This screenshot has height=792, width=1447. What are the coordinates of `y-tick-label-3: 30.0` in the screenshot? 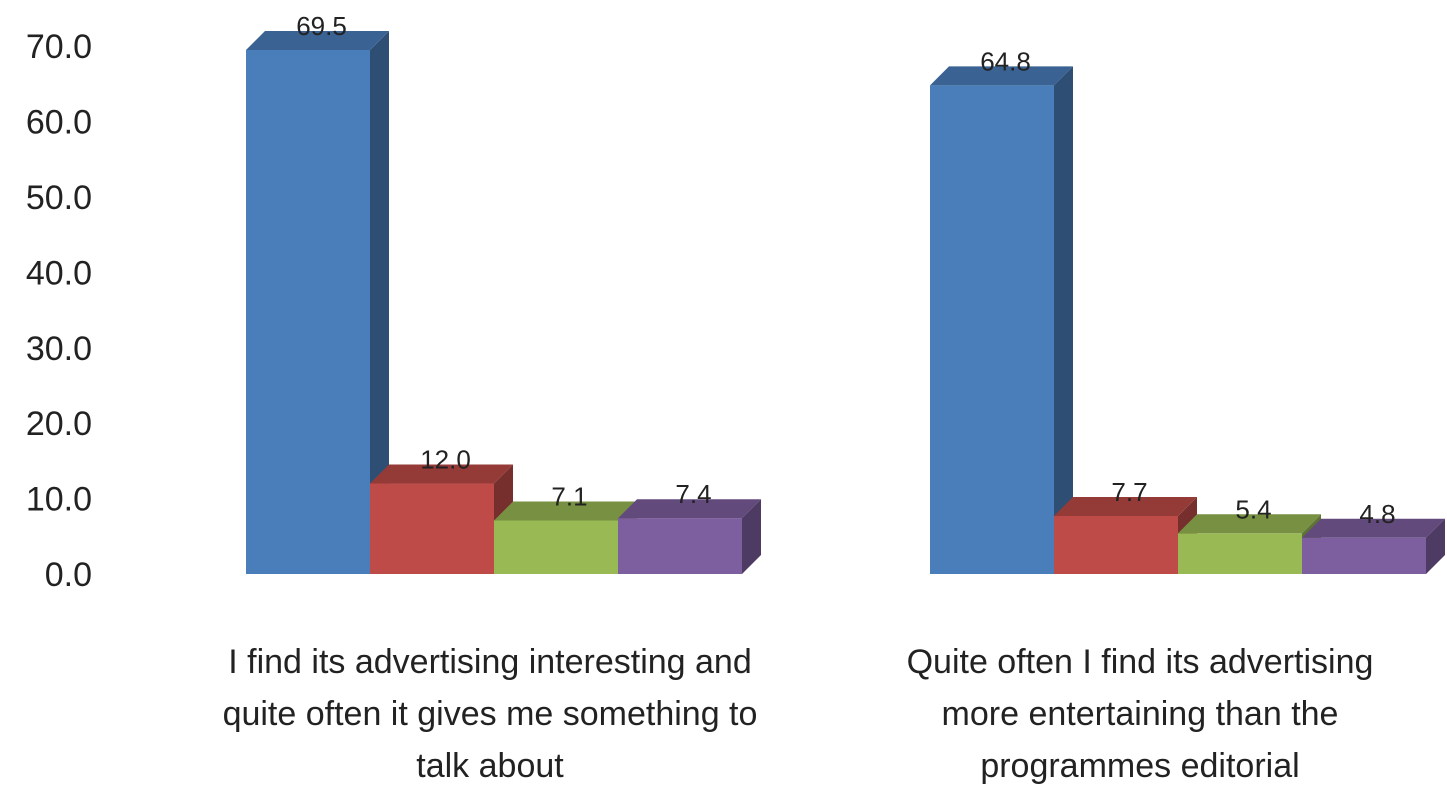 It's located at (59, 349).